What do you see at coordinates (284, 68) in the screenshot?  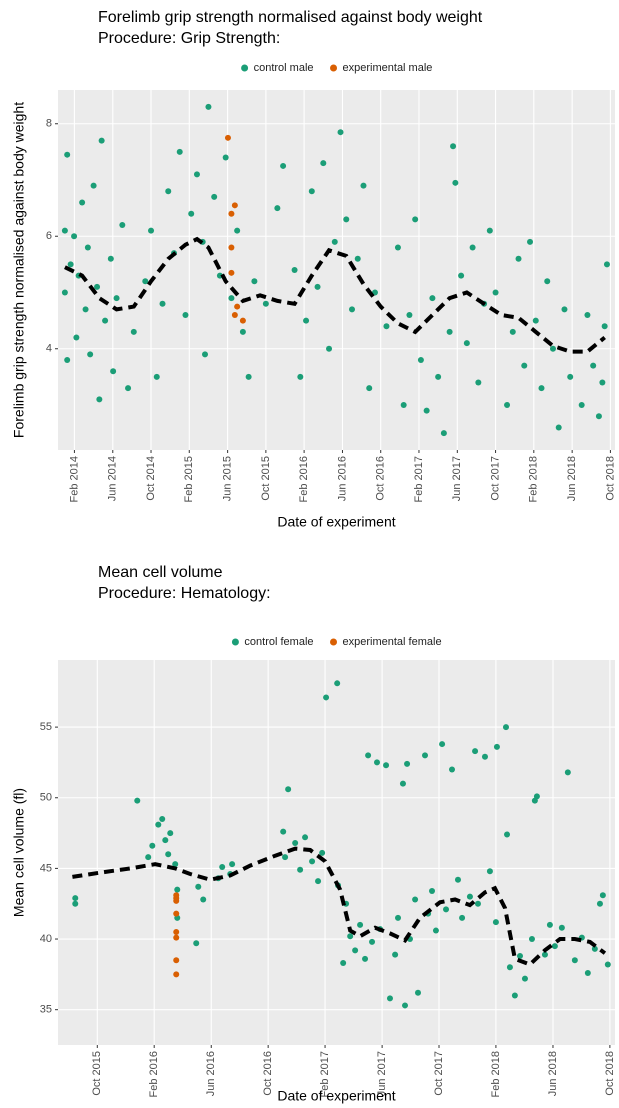 I see `legend-label: control male` at bounding box center [284, 68].